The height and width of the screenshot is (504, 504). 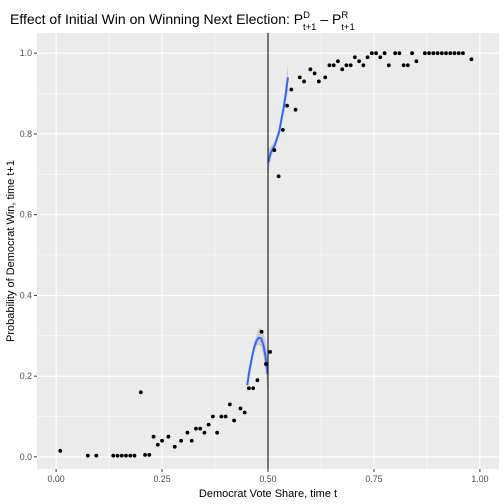 What do you see at coordinates (479, 479) in the screenshot?
I see `x-tick-label: 1.00` at bounding box center [479, 479].